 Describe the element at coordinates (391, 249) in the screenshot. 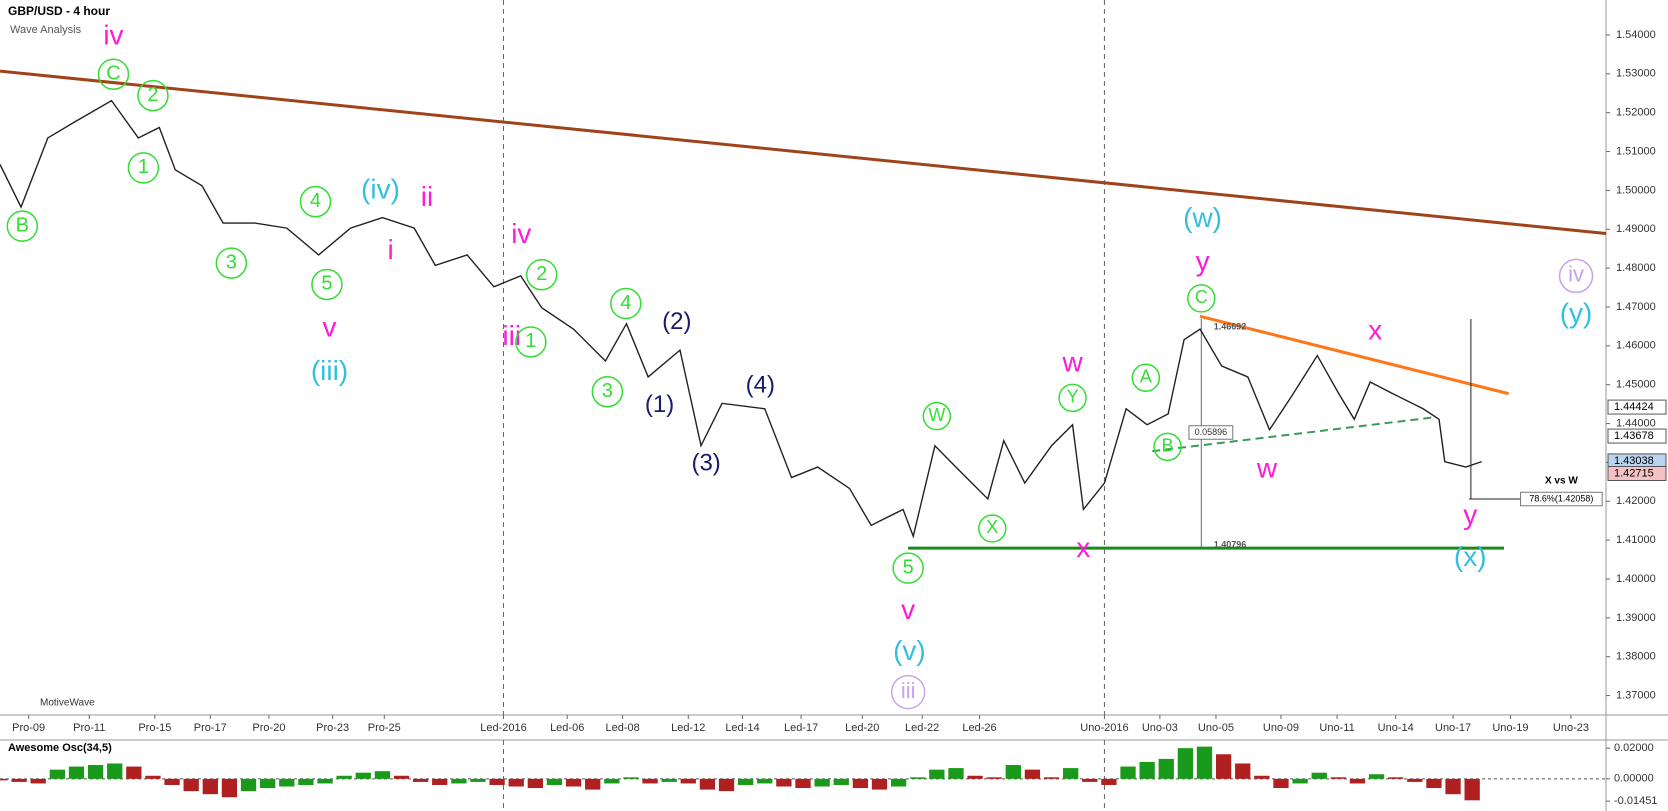

I see `wave-label: i` at that location.